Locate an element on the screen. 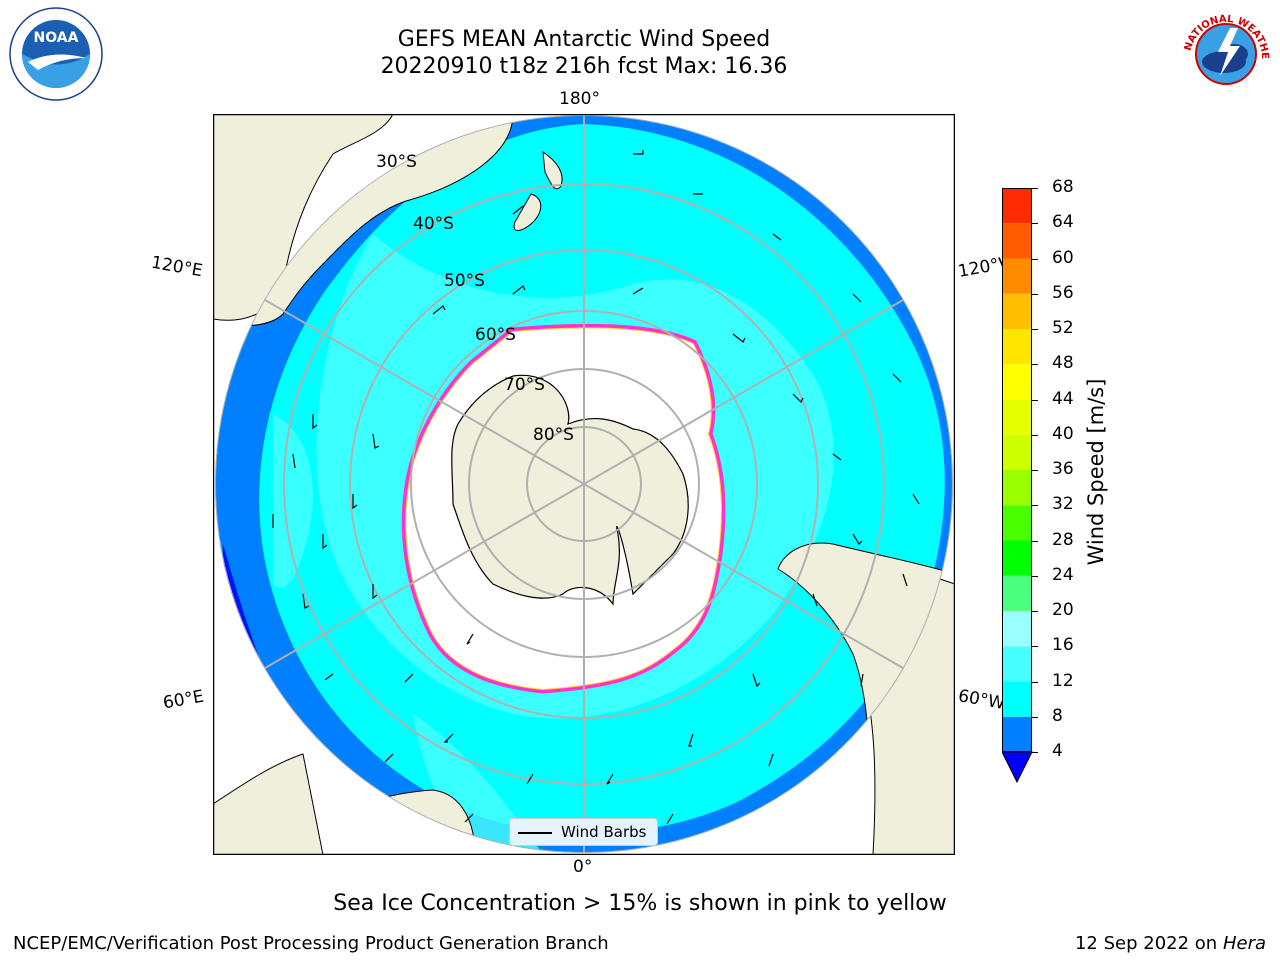 The width and height of the screenshot is (1280, 960). lon-label-60w: 60°W is located at coordinates (981, 700).